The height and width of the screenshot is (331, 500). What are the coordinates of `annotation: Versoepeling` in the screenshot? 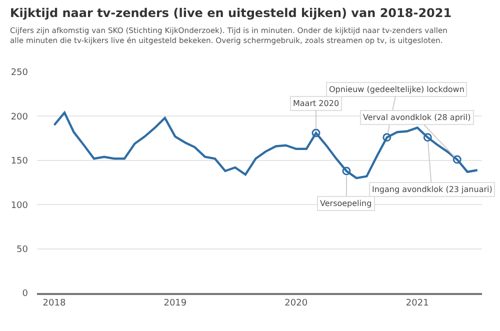 It's located at (346, 203).